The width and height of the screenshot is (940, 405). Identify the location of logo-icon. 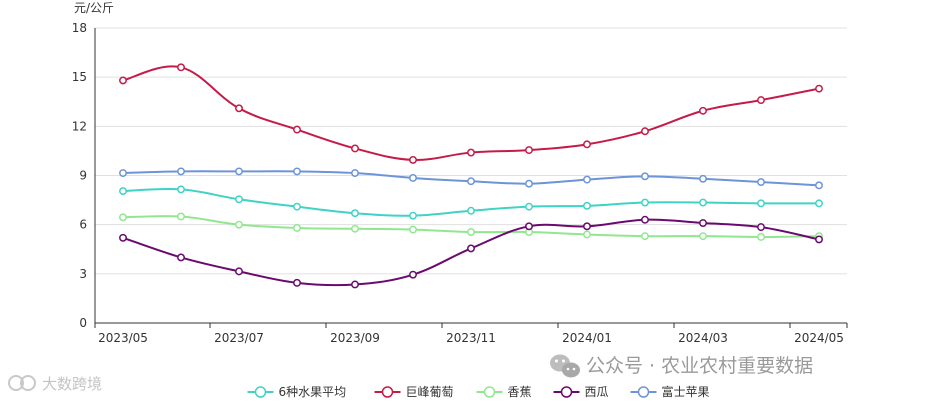
(22, 383).